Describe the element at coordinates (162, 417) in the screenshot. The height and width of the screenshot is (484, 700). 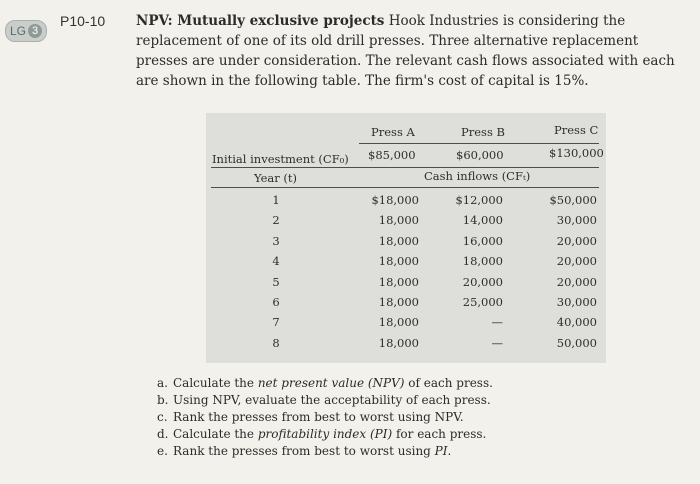
I see `question-letter: c.` at that location.